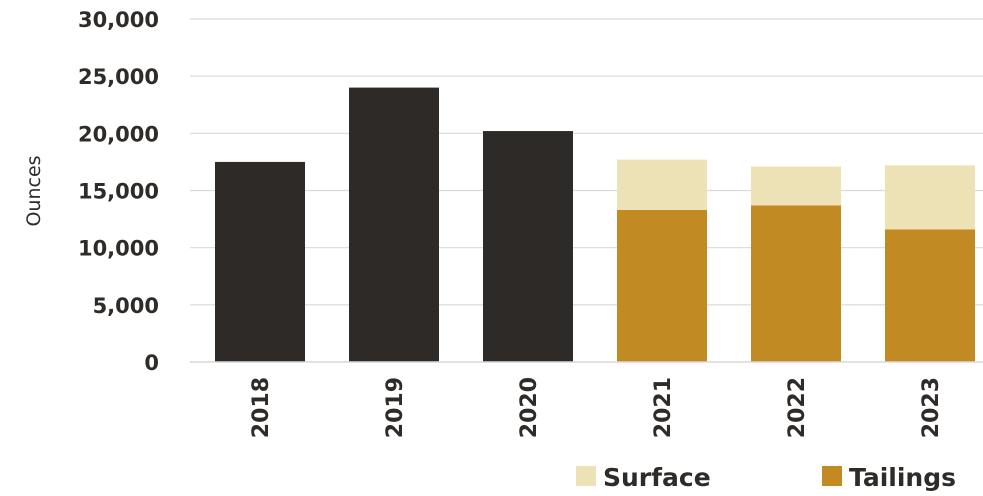 This screenshot has height=496, width=983. I want to click on x-axis-ticks: 2018 2019 2020 2021 2022 2023, so click(596, 407).